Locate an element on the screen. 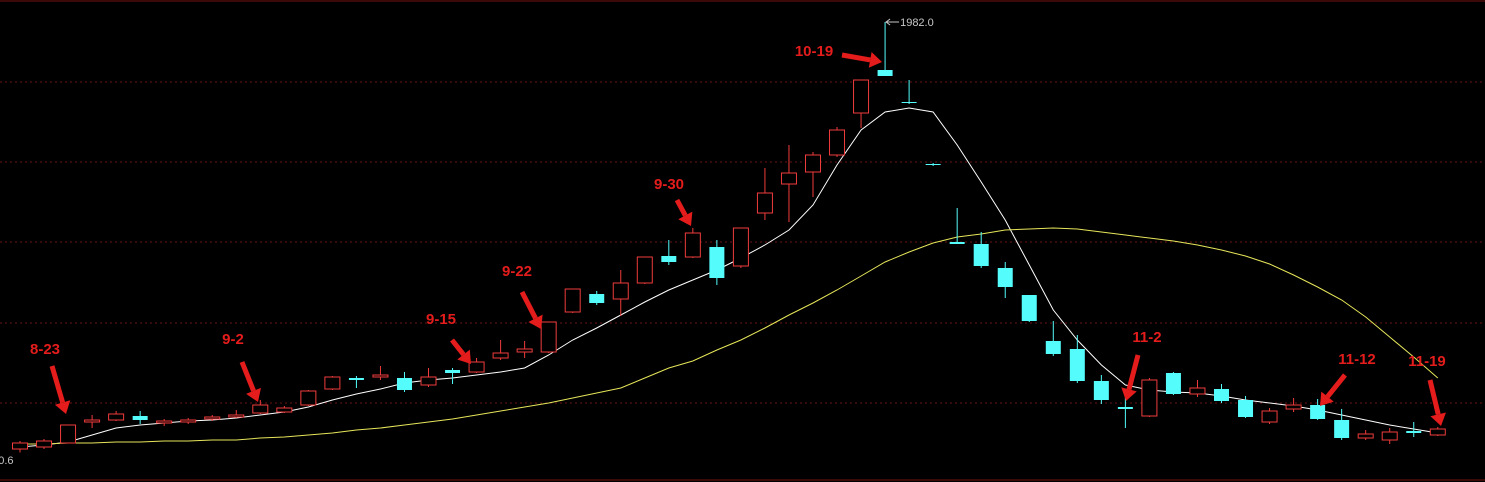 This screenshot has width=1485, height=482. date-annotation: 9-15 is located at coordinates (441, 319).